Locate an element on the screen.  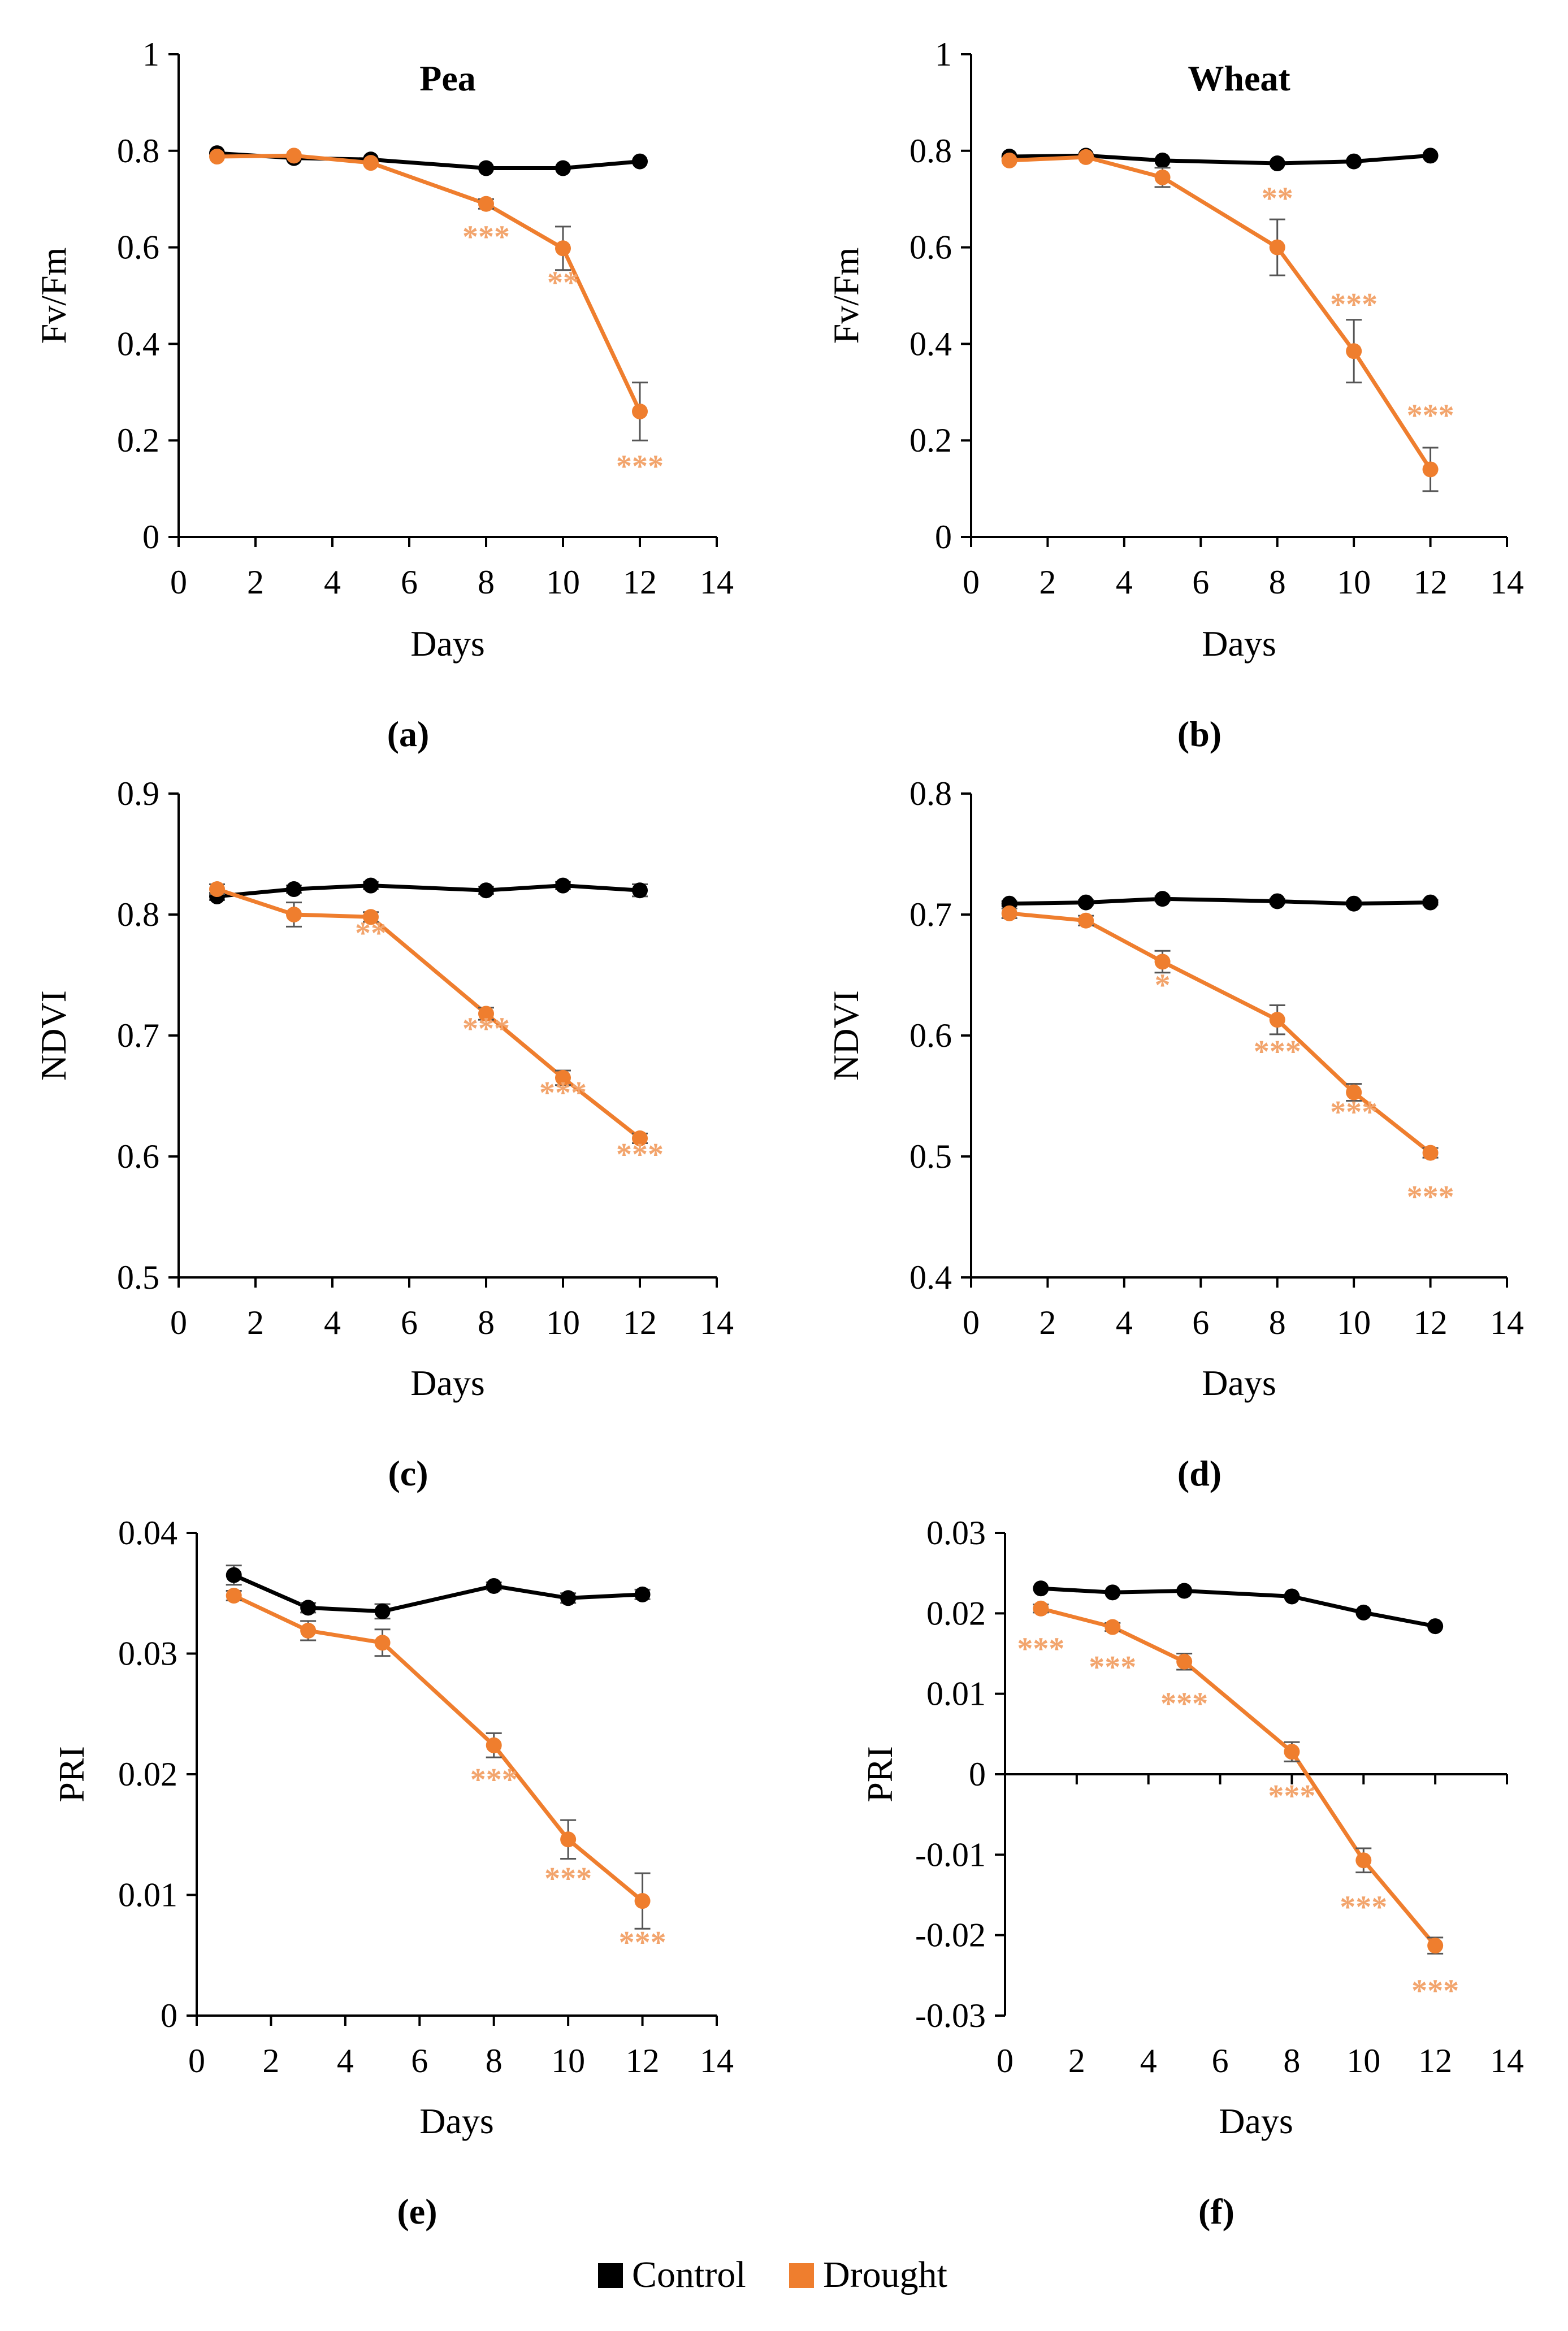
legend-control-label: Control is located at coordinates (689, 2274).